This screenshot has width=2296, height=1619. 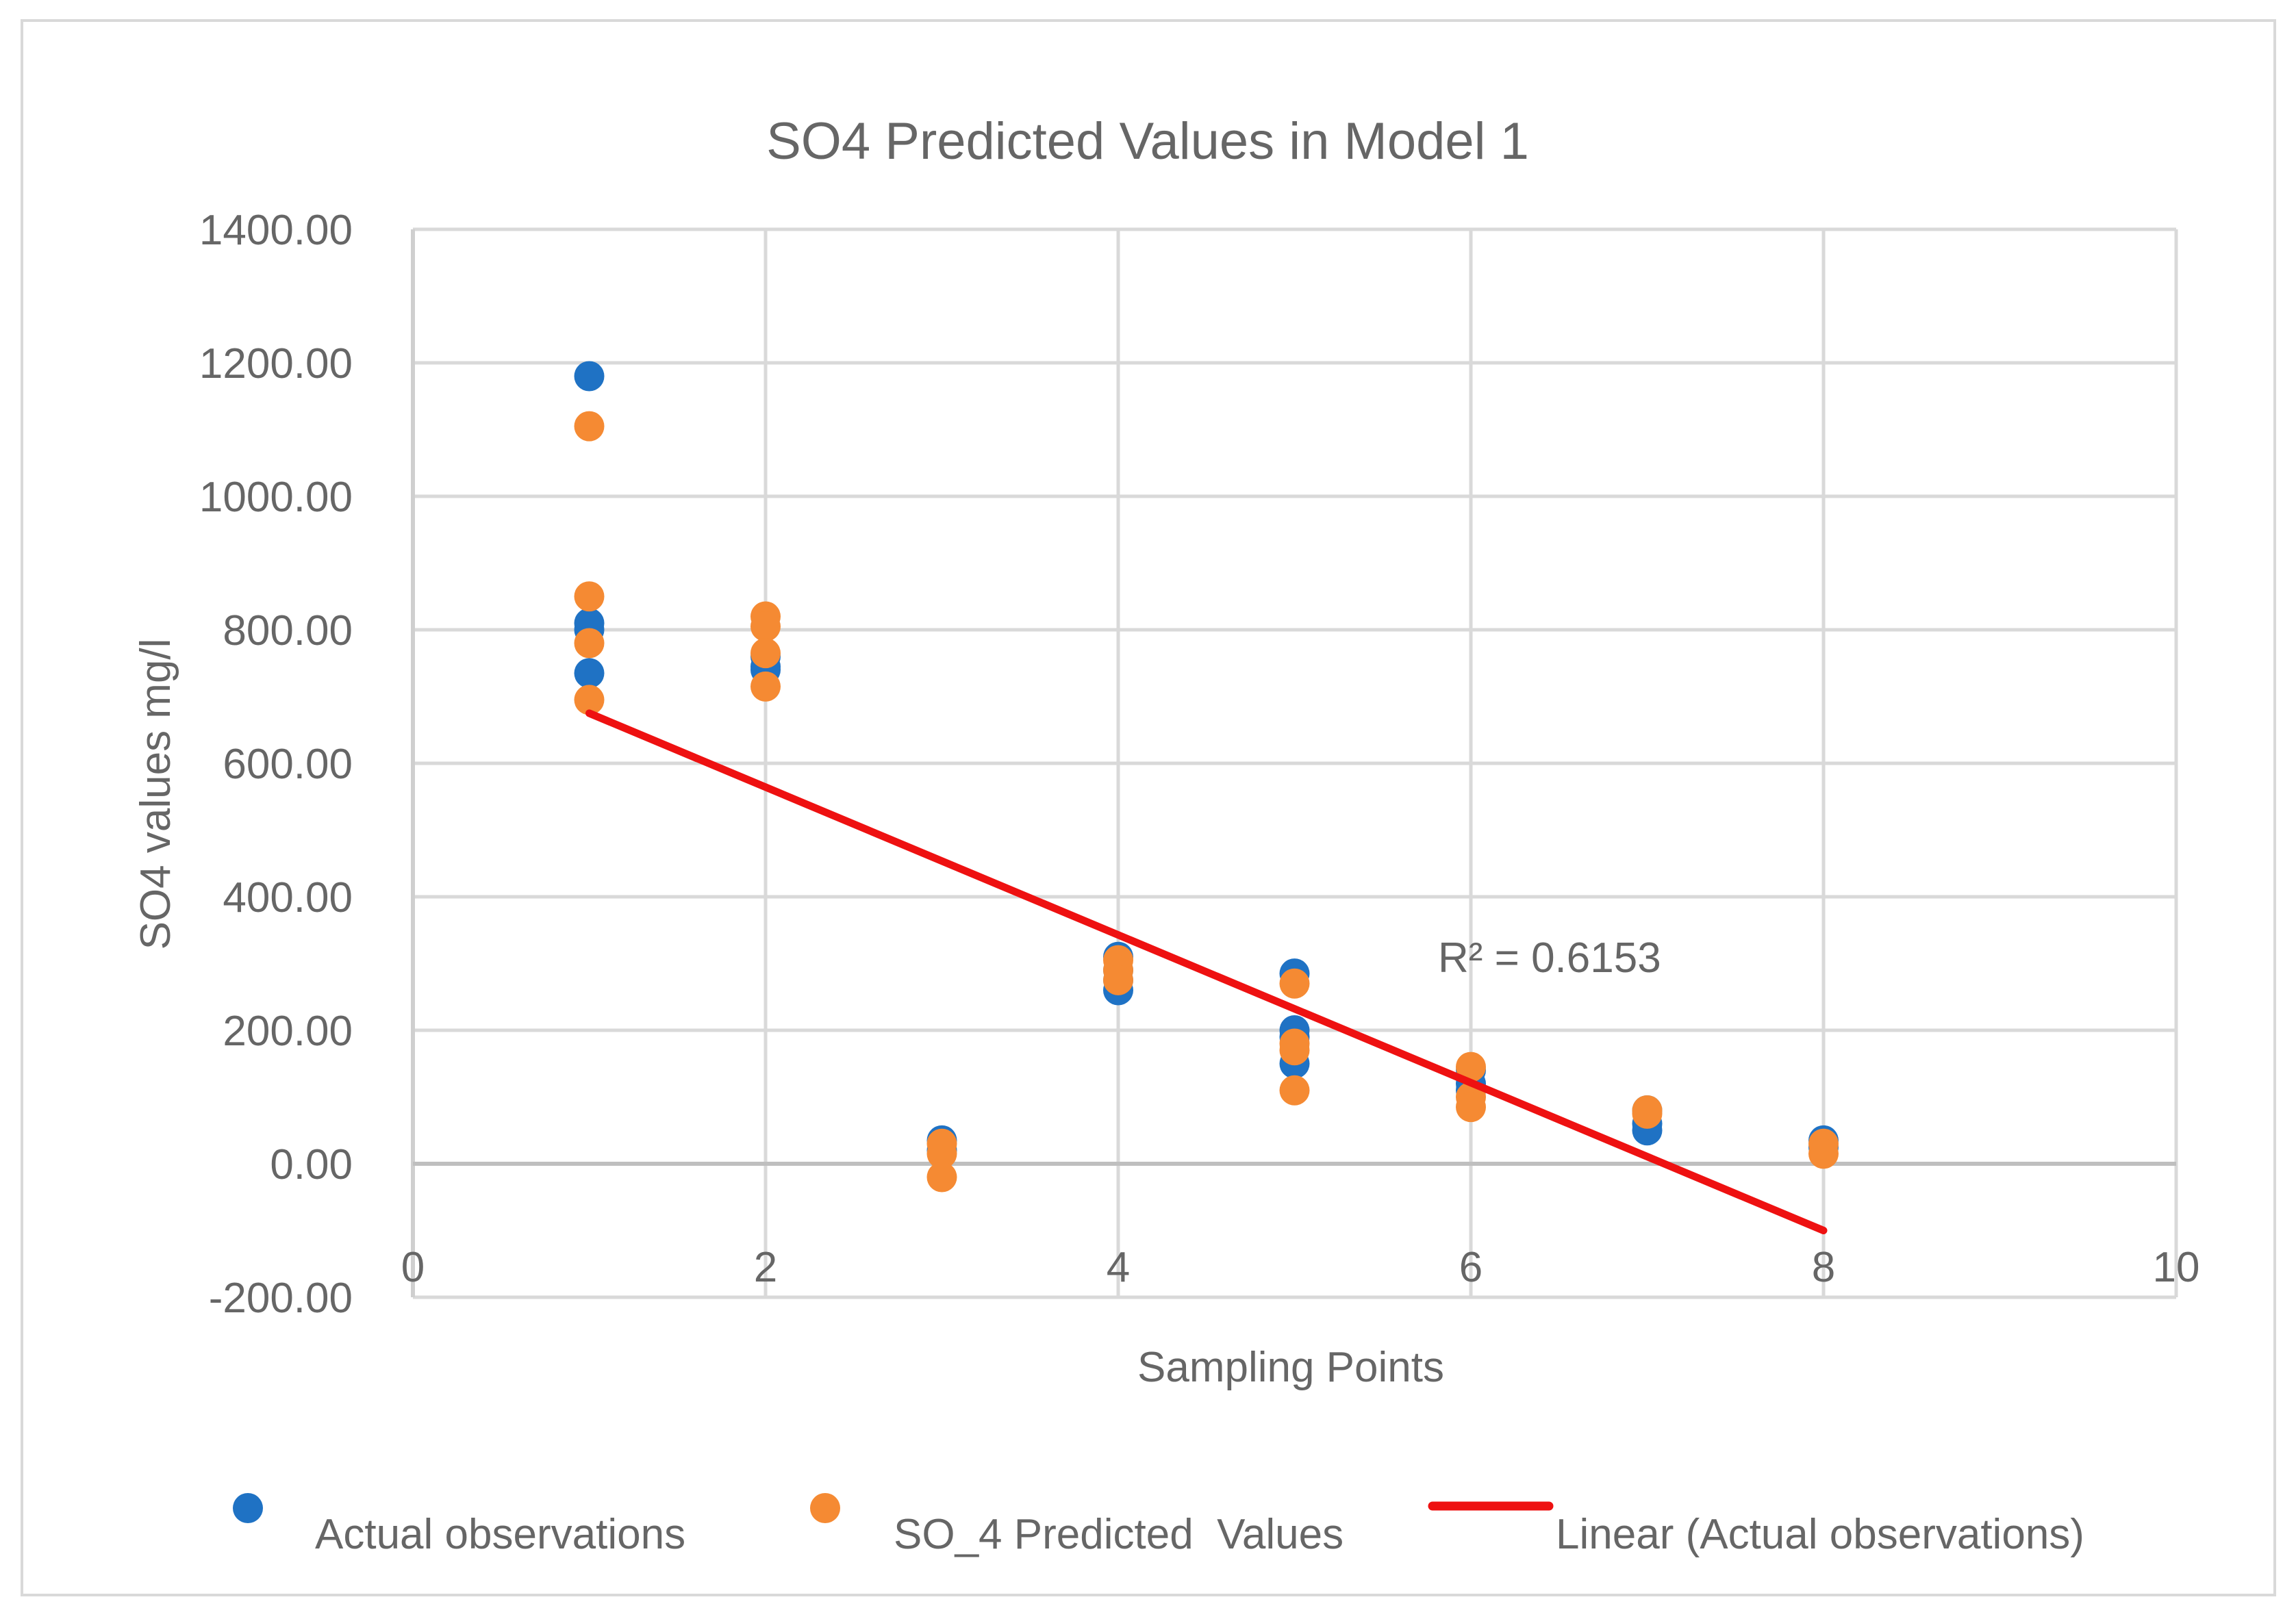 I want to click on y-tick-label: 400.00, so click(x=288, y=897).